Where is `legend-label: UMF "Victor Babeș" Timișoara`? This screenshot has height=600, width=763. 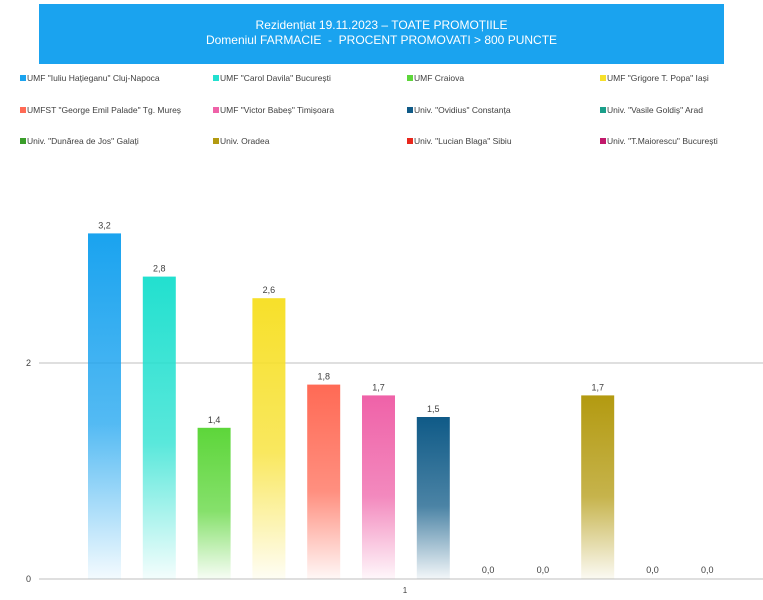
legend-label: UMF "Victor Babeș" Timișoara is located at coordinates (277, 110).